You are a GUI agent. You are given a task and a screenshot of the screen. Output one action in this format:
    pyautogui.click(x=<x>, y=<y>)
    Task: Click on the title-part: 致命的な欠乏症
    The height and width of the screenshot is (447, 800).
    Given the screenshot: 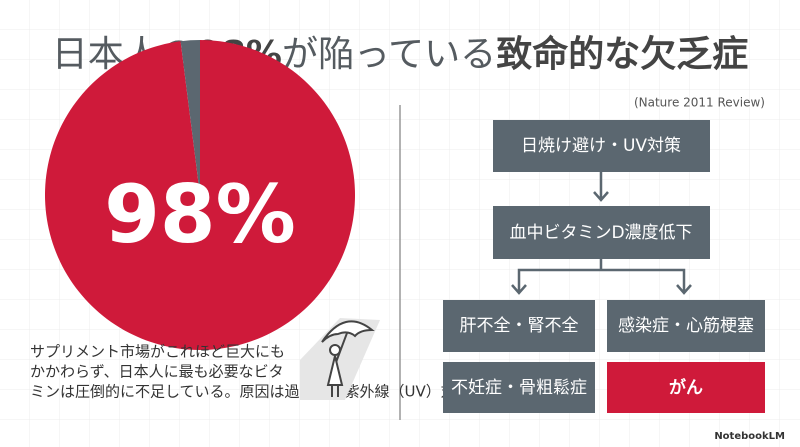 What is the action you would take?
    pyautogui.click(x=622, y=54)
    